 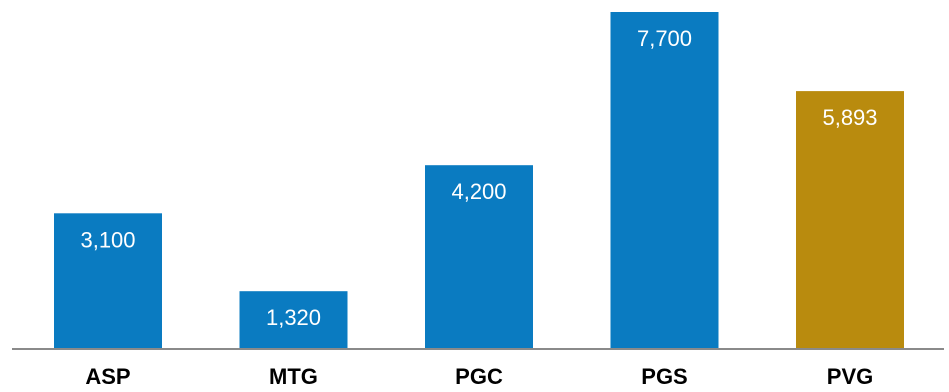 What do you see at coordinates (664, 376) in the screenshot?
I see `category-label-pgs: PGS` at bounding box center [664, 376].